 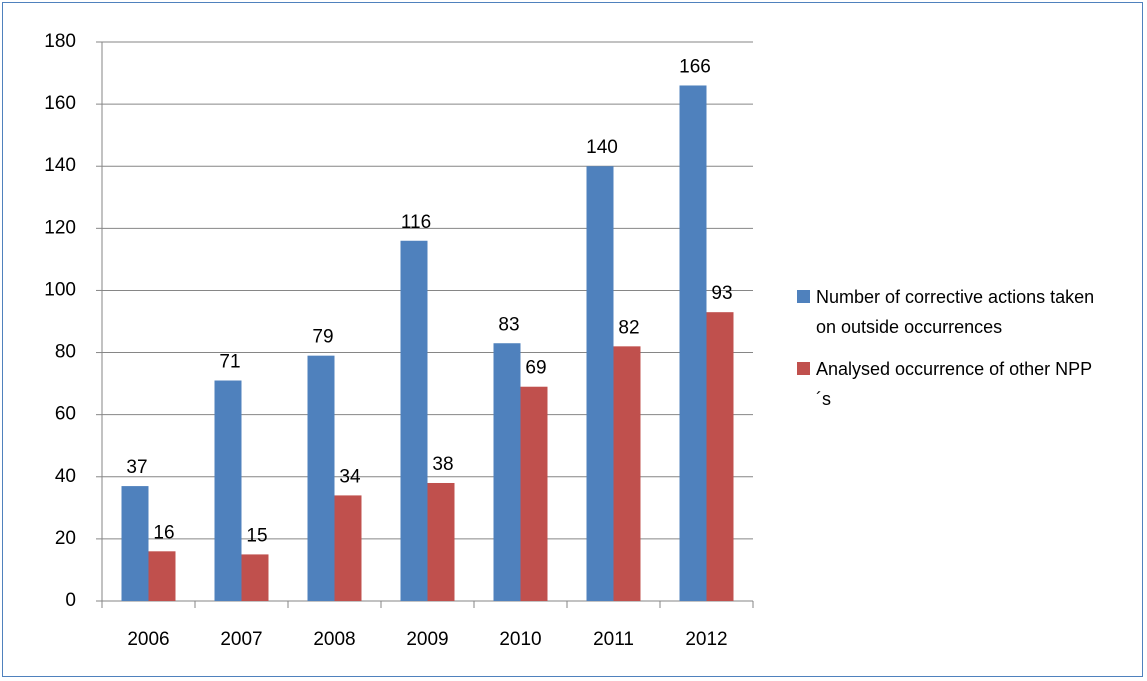 What do you see at coordinates (65, 538) in the screenshot?
I see `y-tick-label: 20` at bounding box center [65, 538].